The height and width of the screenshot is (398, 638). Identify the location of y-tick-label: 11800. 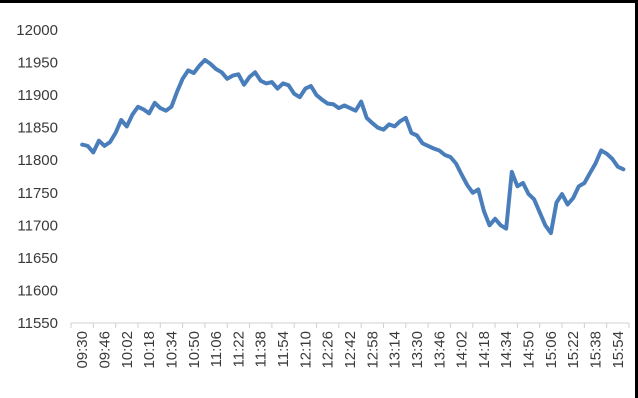
(37, 160).